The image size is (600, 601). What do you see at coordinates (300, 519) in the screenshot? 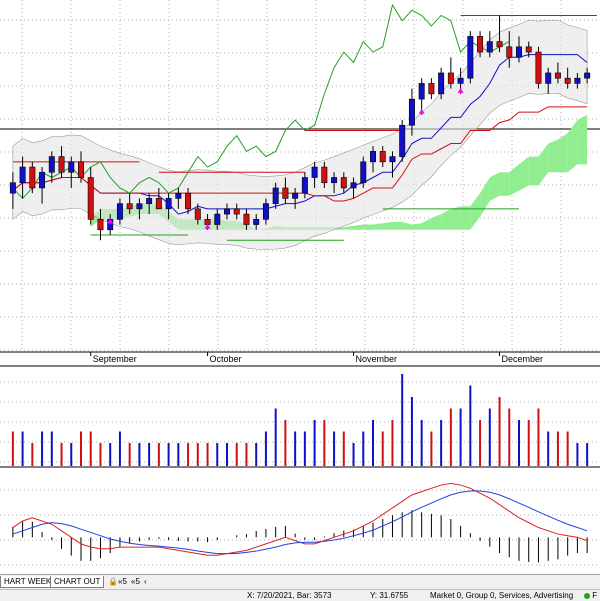
I see `macd-line` at bounding box center [300, 519].